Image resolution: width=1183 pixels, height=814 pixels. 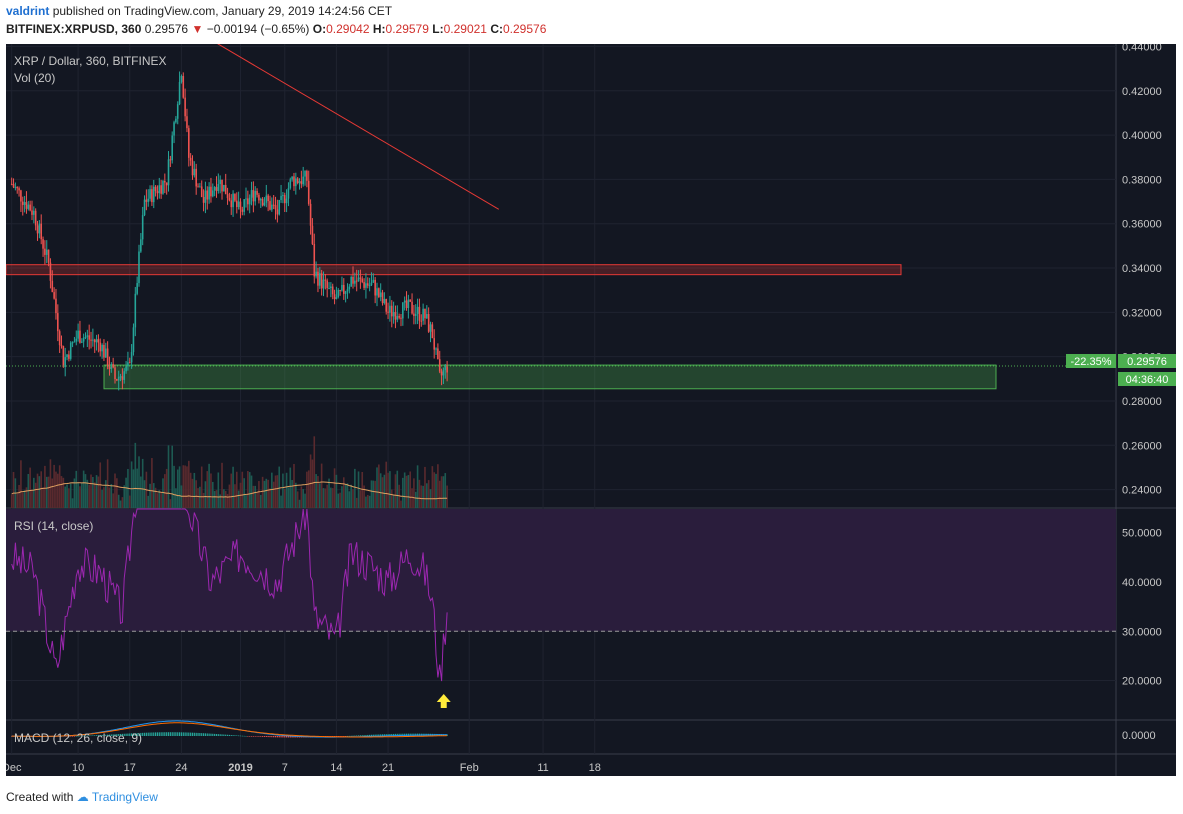 I want to click on y-tick-label: 0.34000, so click(x=1142, y=269).